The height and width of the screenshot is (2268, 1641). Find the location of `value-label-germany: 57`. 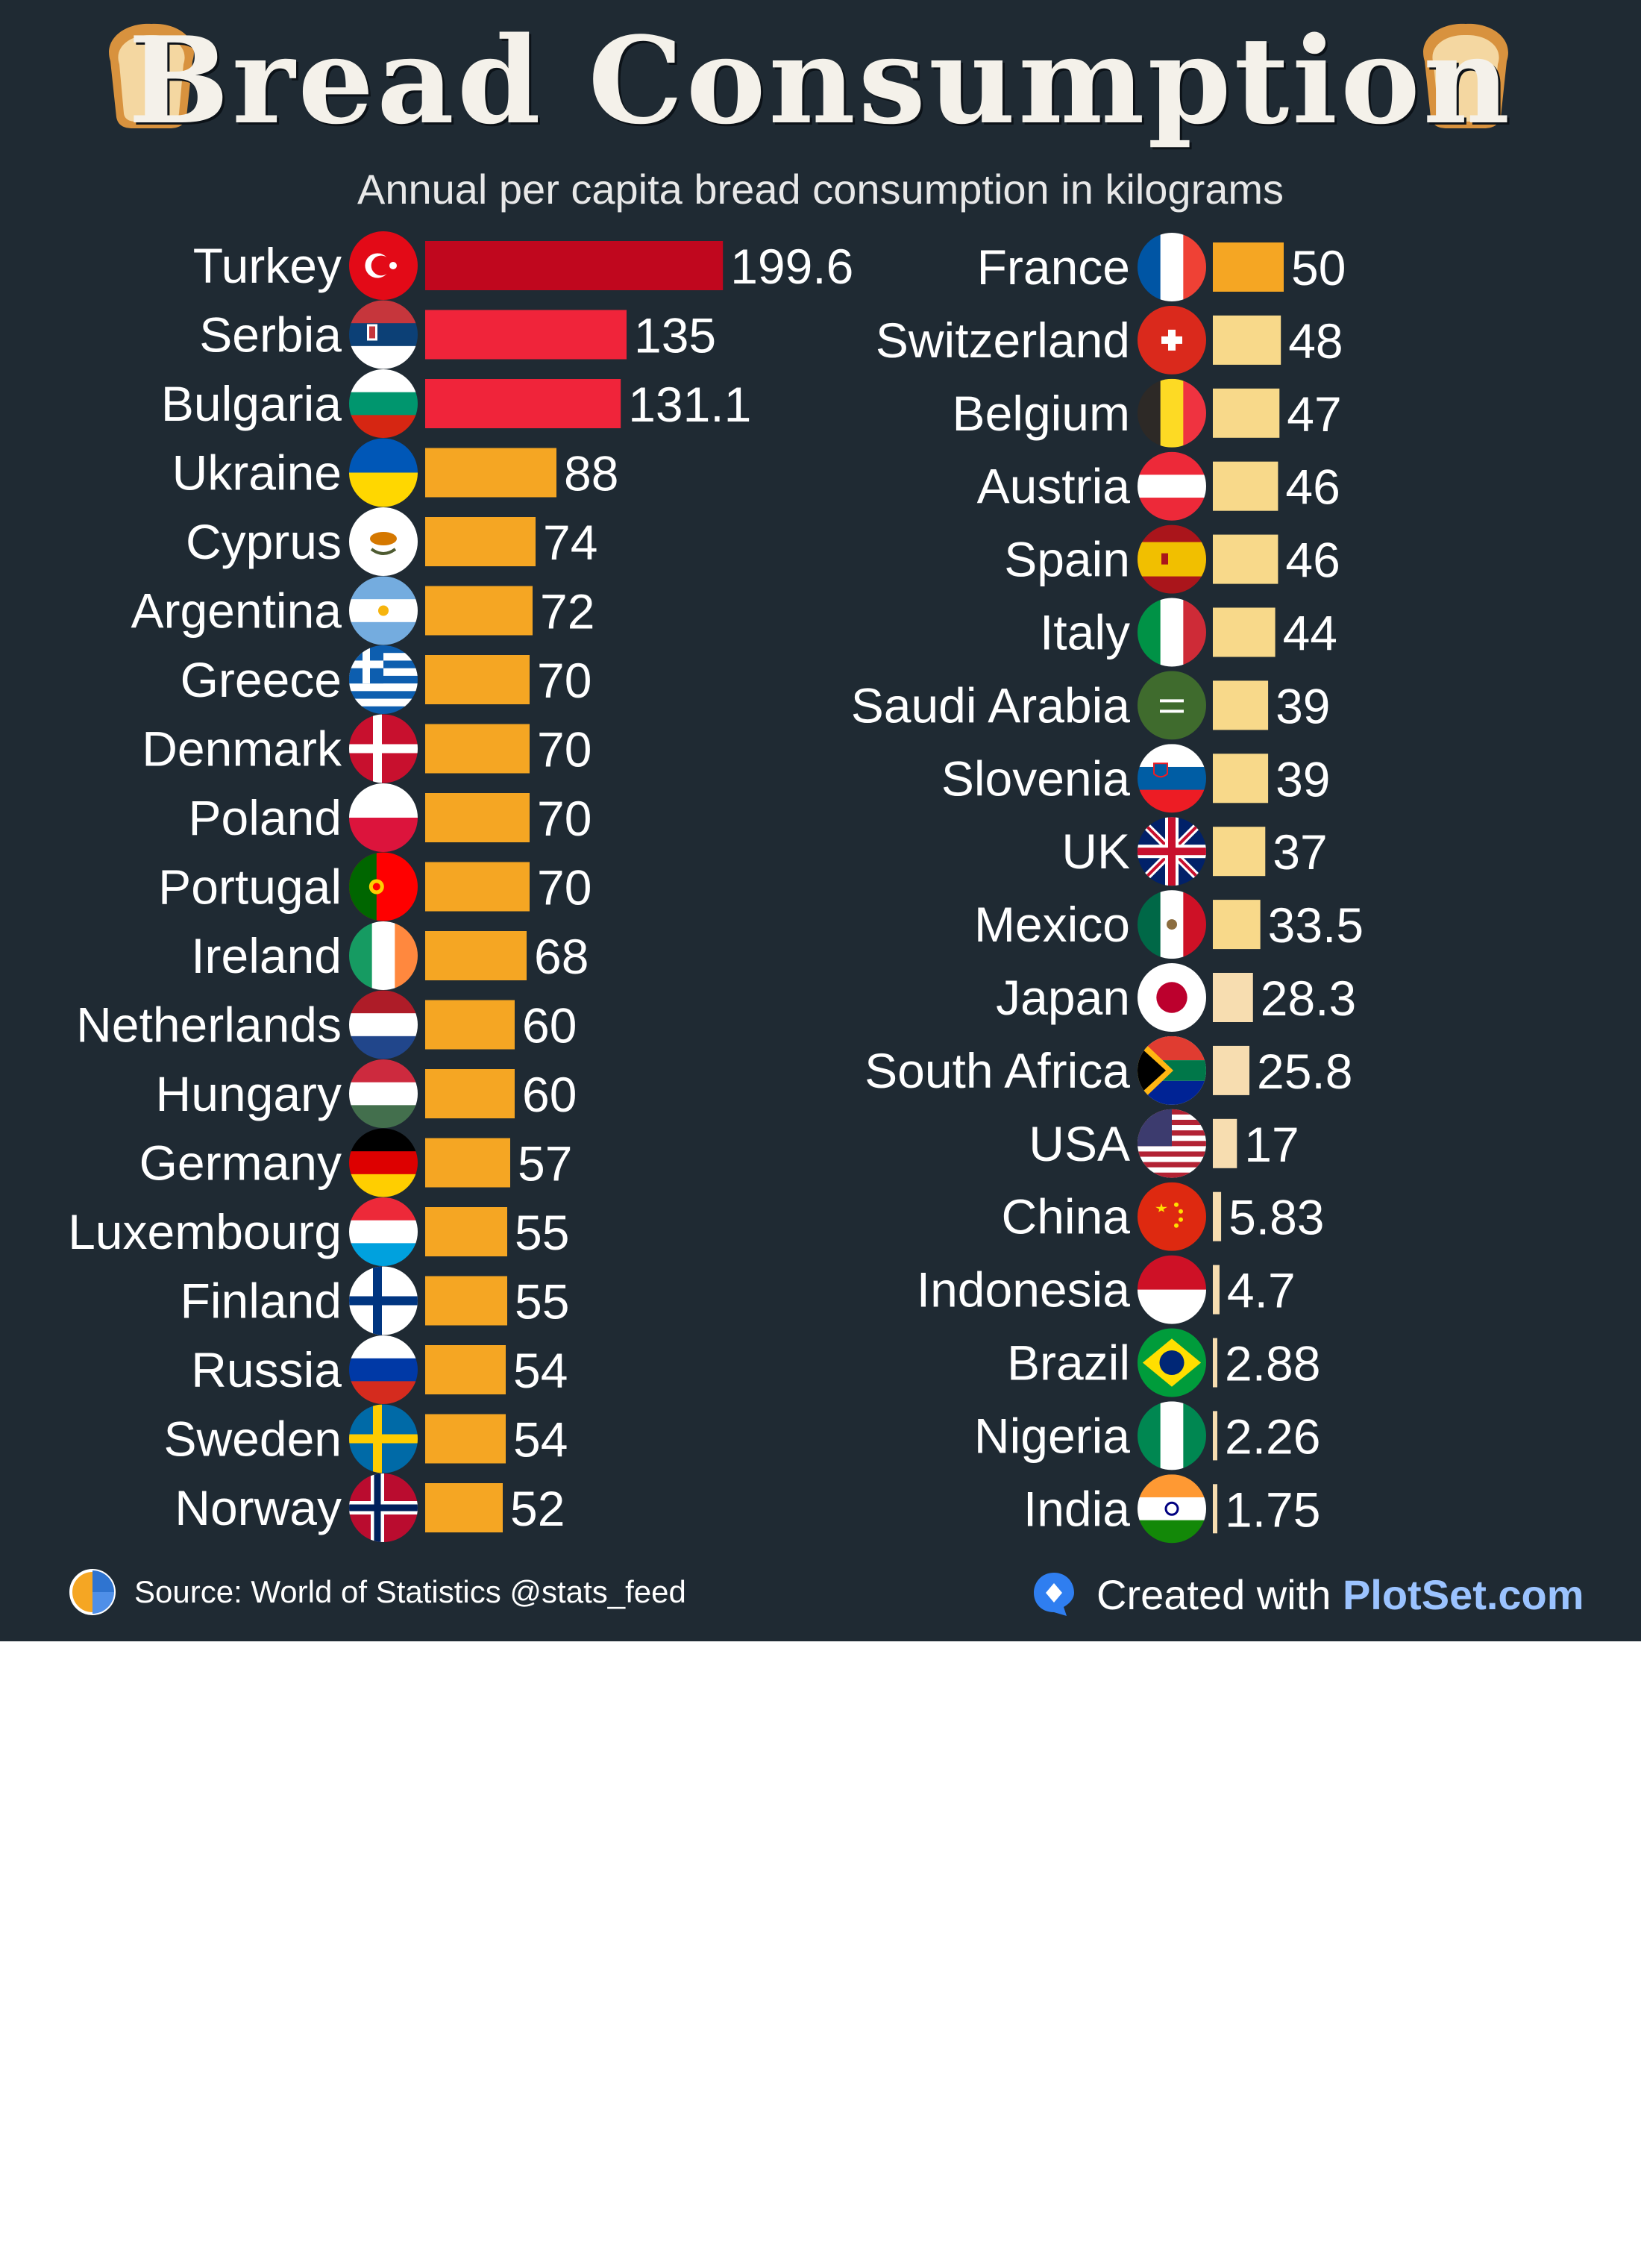

value-label-germany: 57 is located at coordinates (545, 1163).